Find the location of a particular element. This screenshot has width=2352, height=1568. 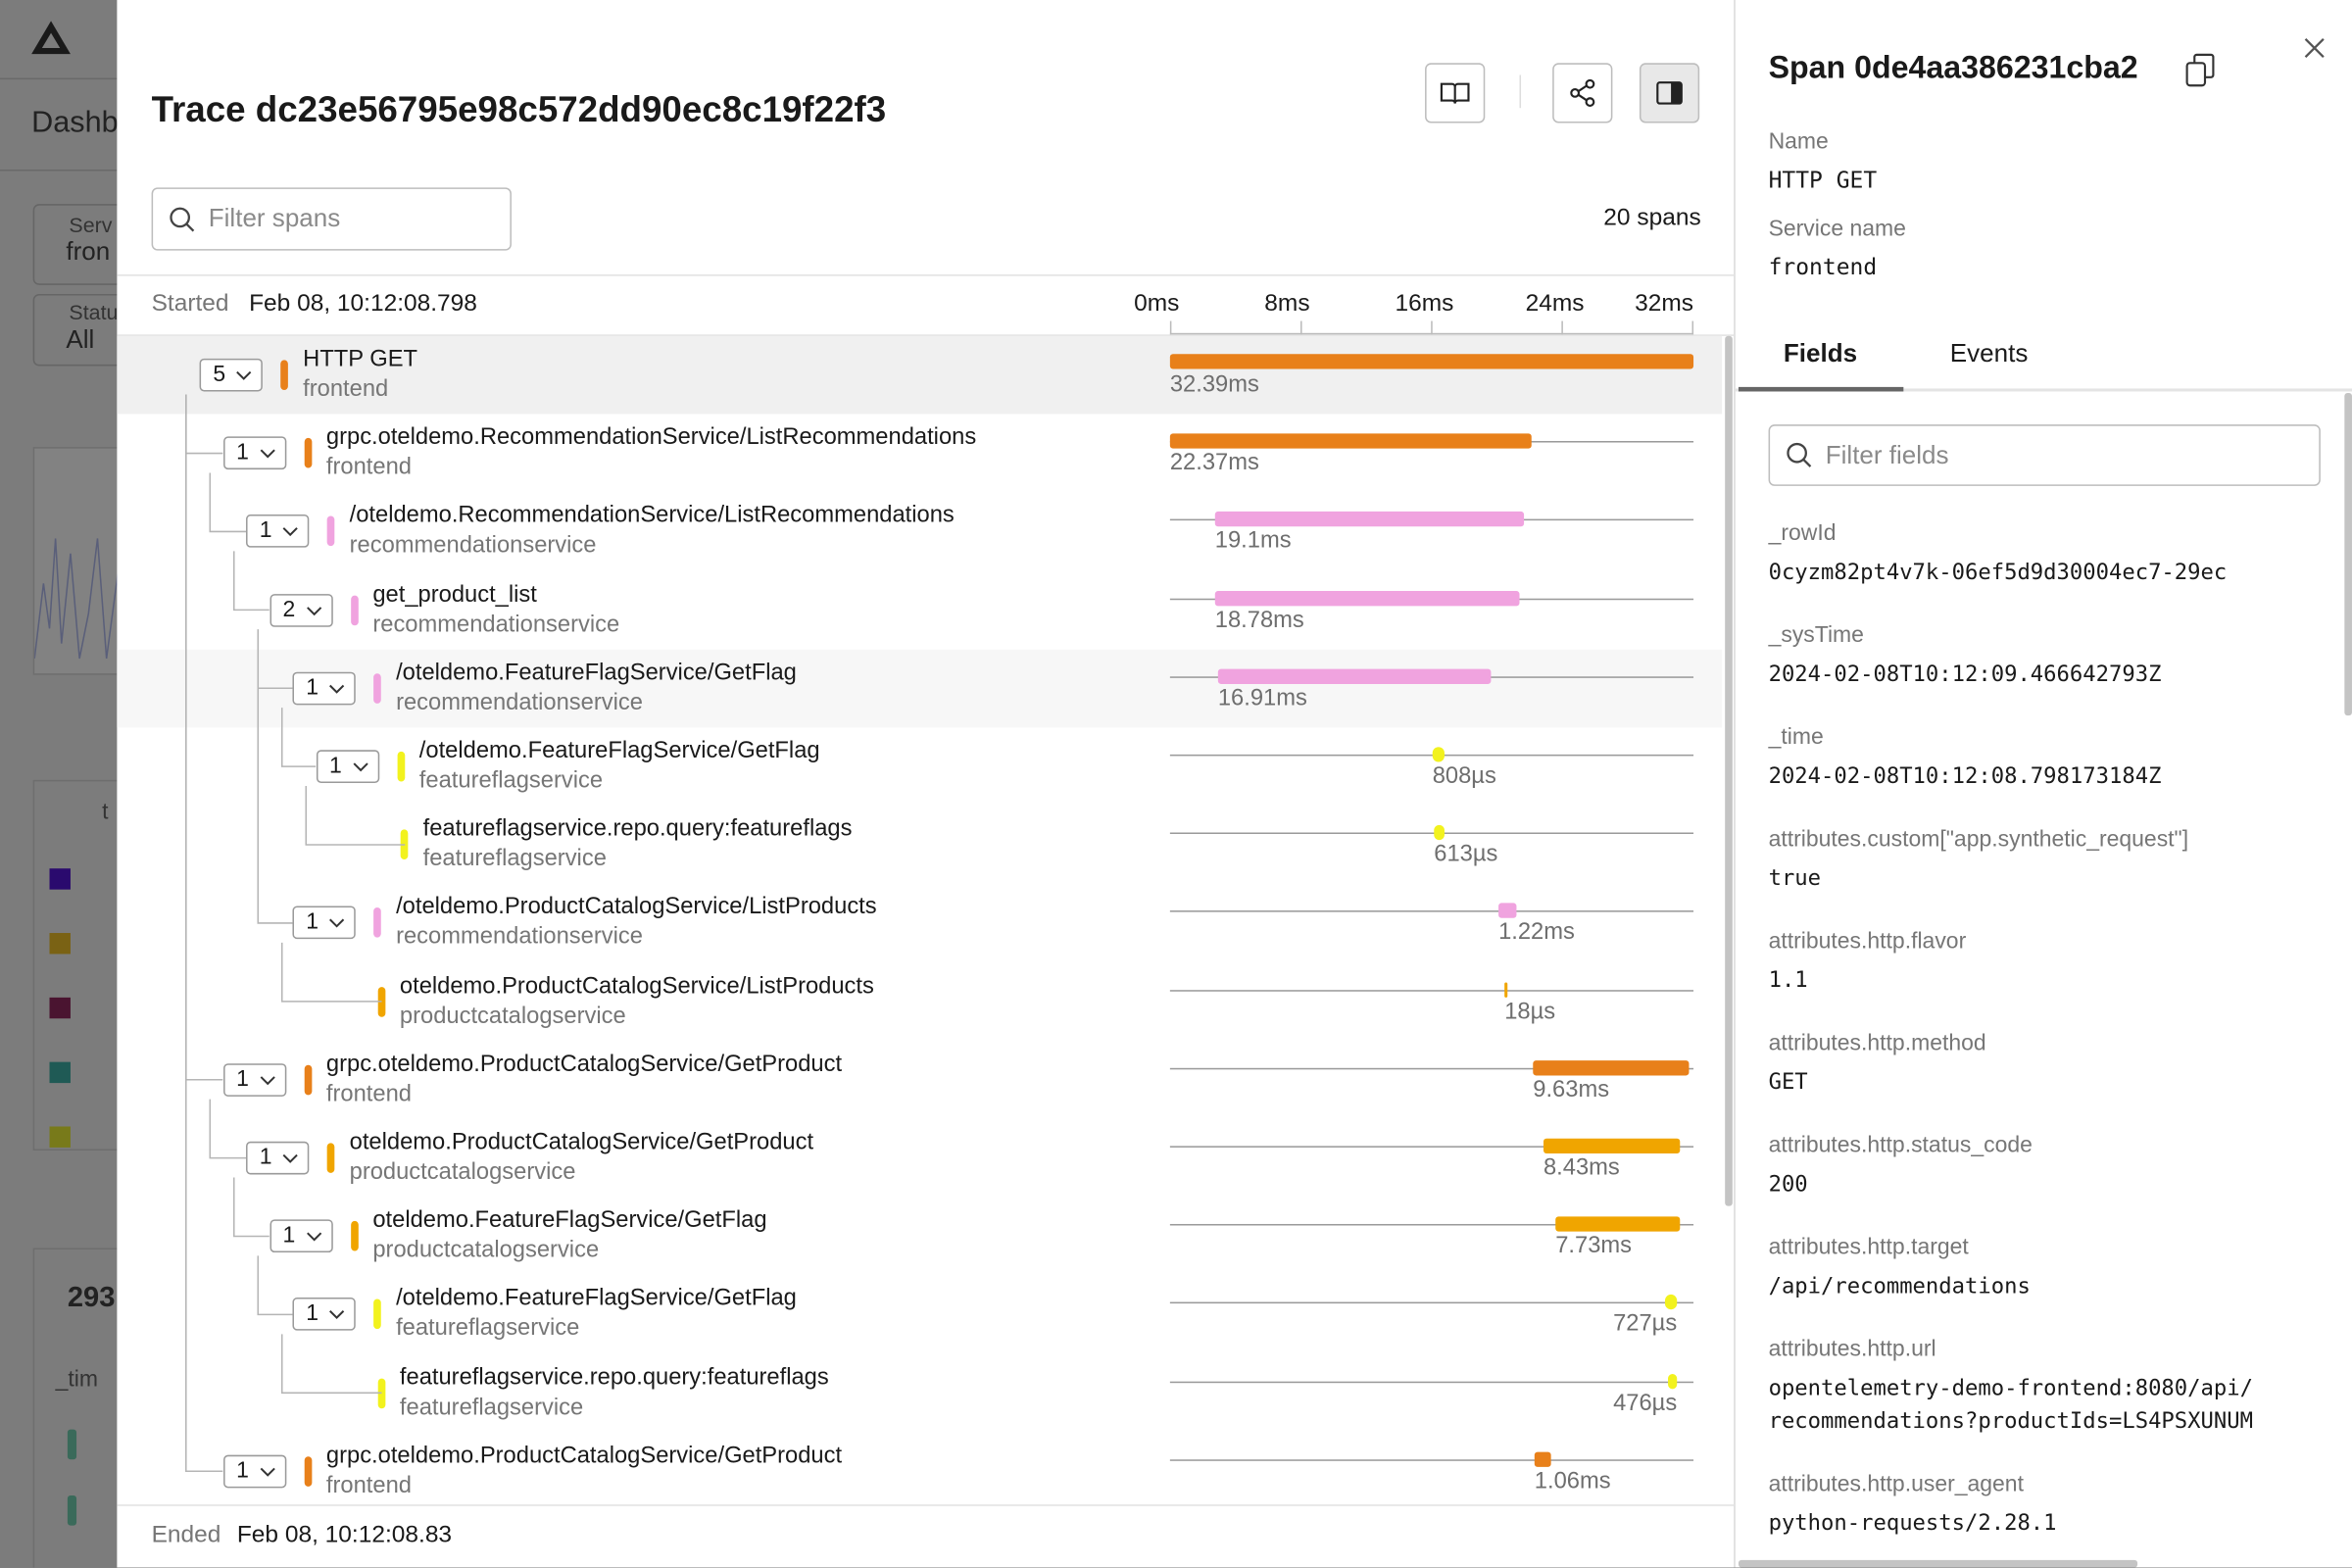

span-toggle: 5 is located at coordinates (231, 375).